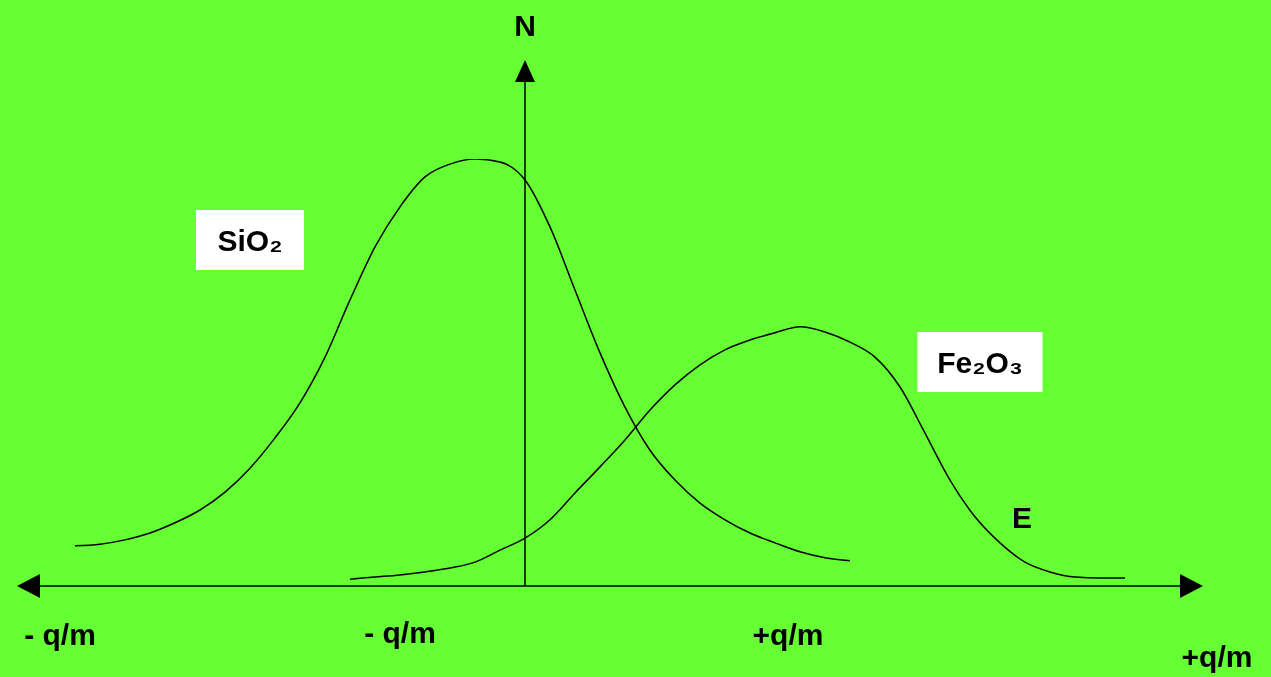  I want to click on series-label: Fe₂O₃, so click(980, 362).